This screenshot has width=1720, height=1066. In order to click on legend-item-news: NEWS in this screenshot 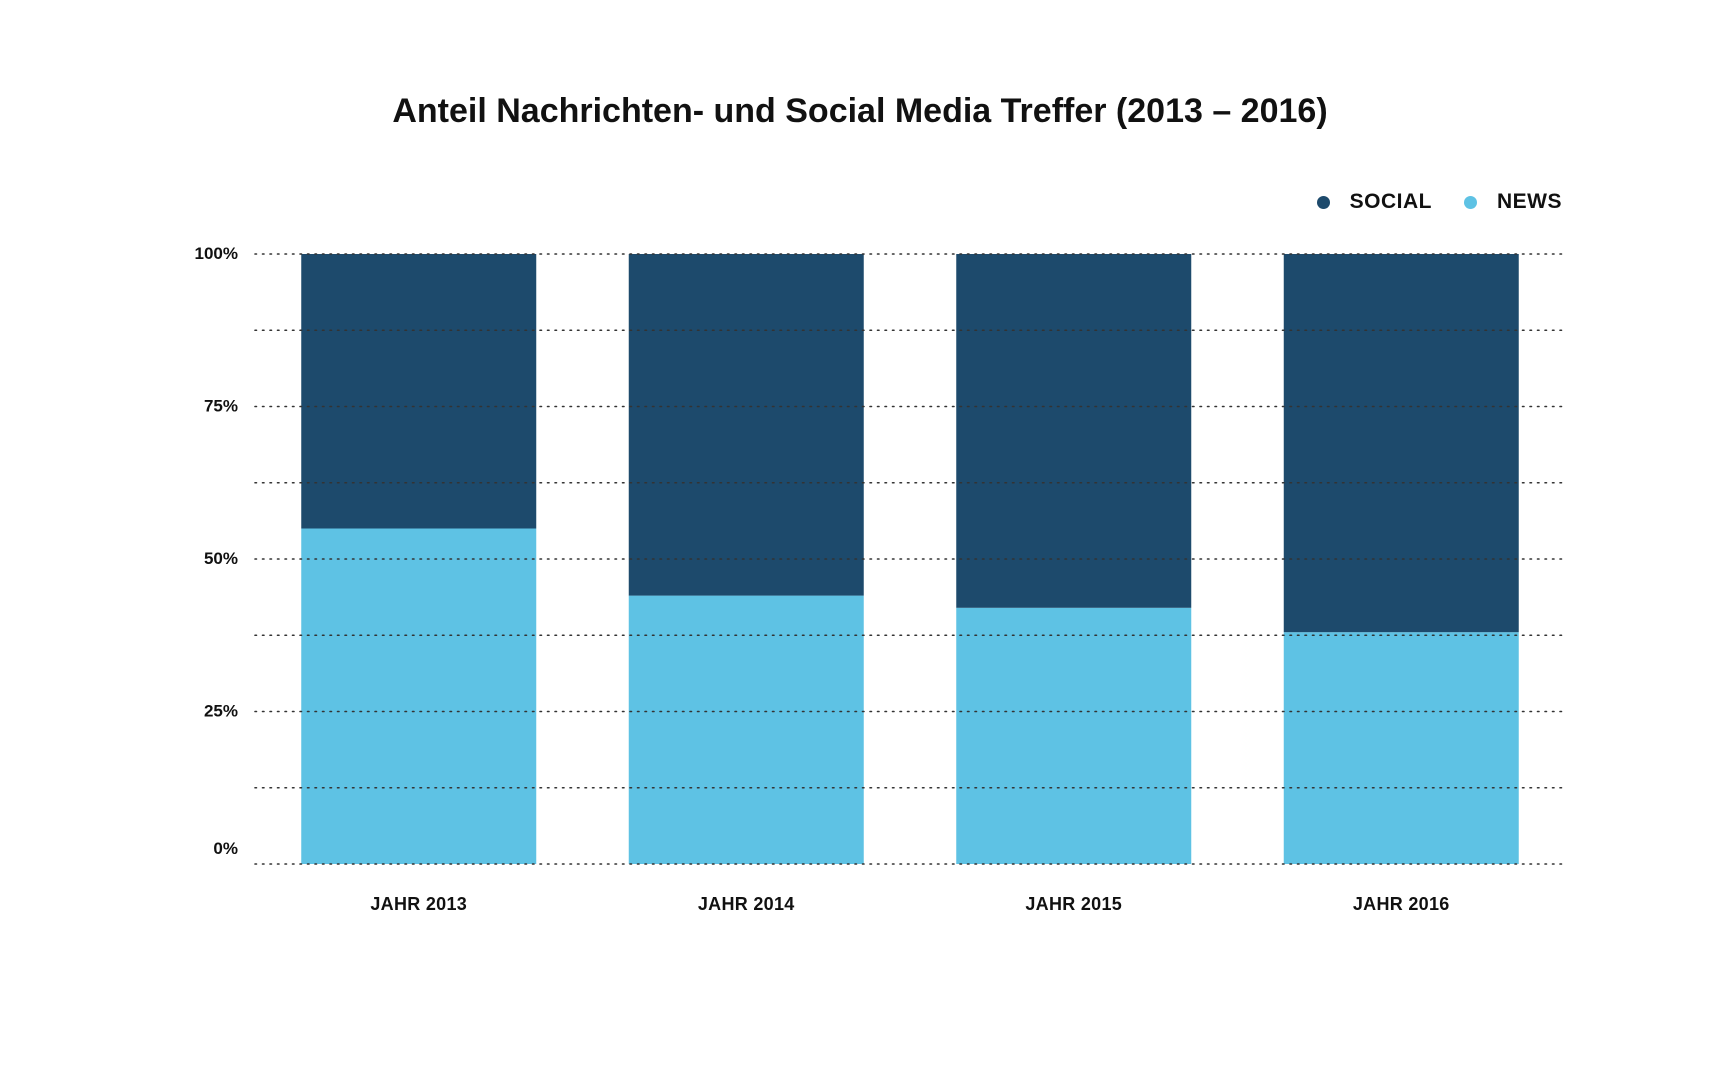, I will do `click(1513, 202)`.